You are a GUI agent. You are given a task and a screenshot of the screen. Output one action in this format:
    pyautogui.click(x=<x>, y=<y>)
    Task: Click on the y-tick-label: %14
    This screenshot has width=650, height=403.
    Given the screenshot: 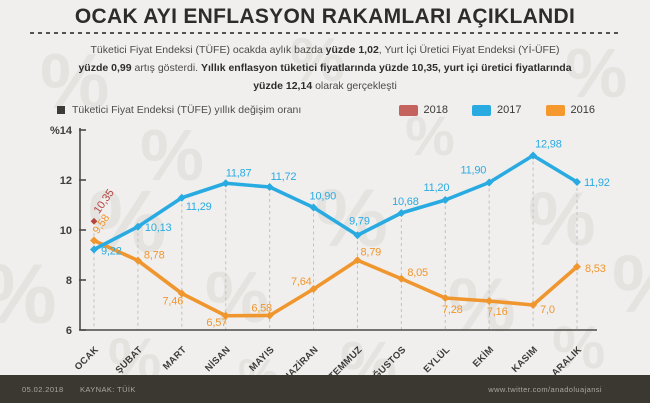 What is the action you would take?
    pyautogui.click(x=61, y=131)
    